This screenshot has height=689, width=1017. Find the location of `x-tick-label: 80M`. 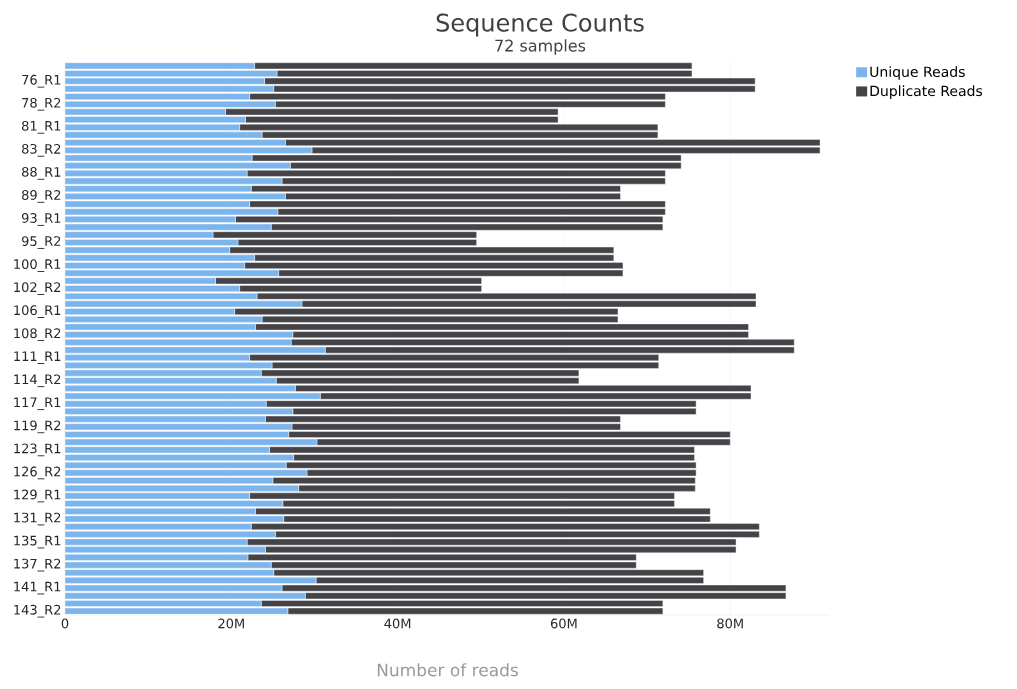

x-tick-label: 80M is located at coordinates (730, 623).